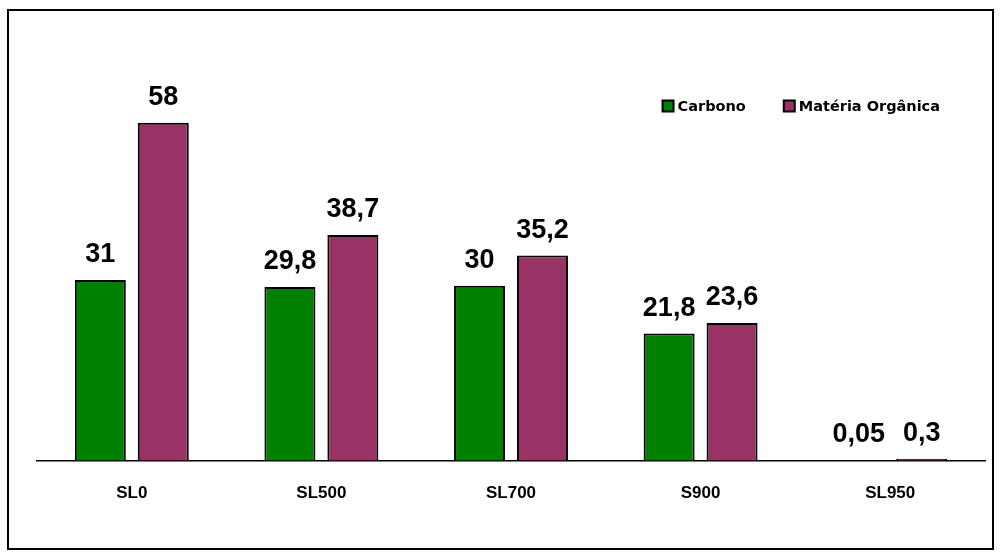 This screenshot has height=555, width=1001. I want to click on data-label: 21,8, so click(669, 306).